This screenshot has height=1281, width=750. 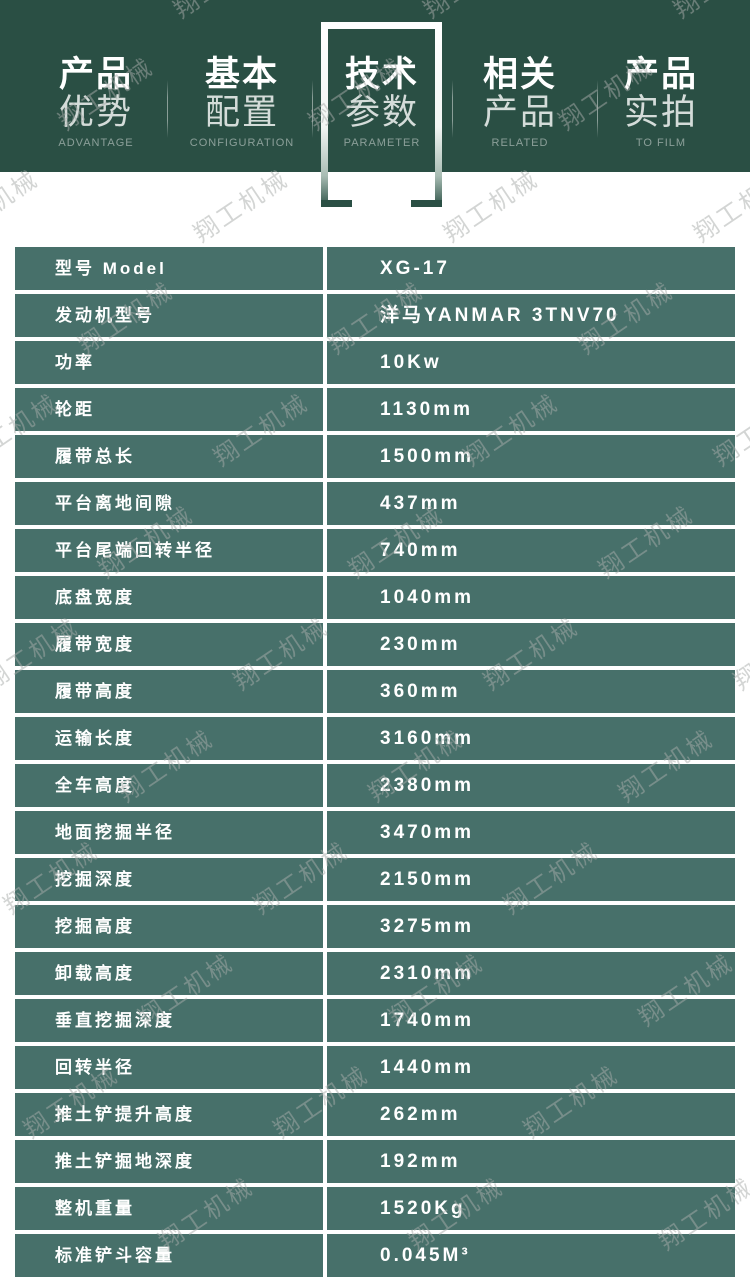 I want to click on table-row: 垂直挖掘深度 1740mm, so click(x=375, y=1020).